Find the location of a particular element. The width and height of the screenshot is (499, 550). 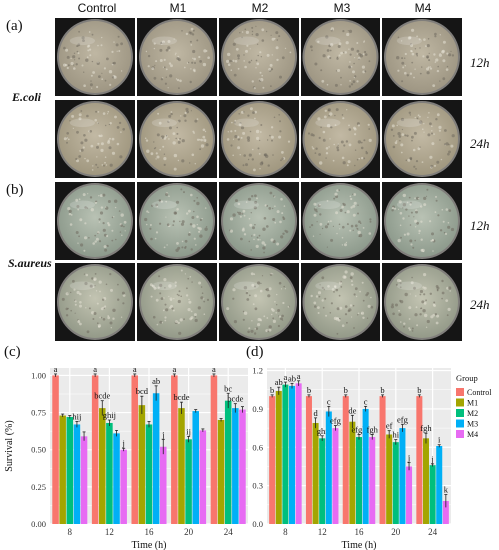

panel-b-label: (b) is located at coordinates (15, 190).